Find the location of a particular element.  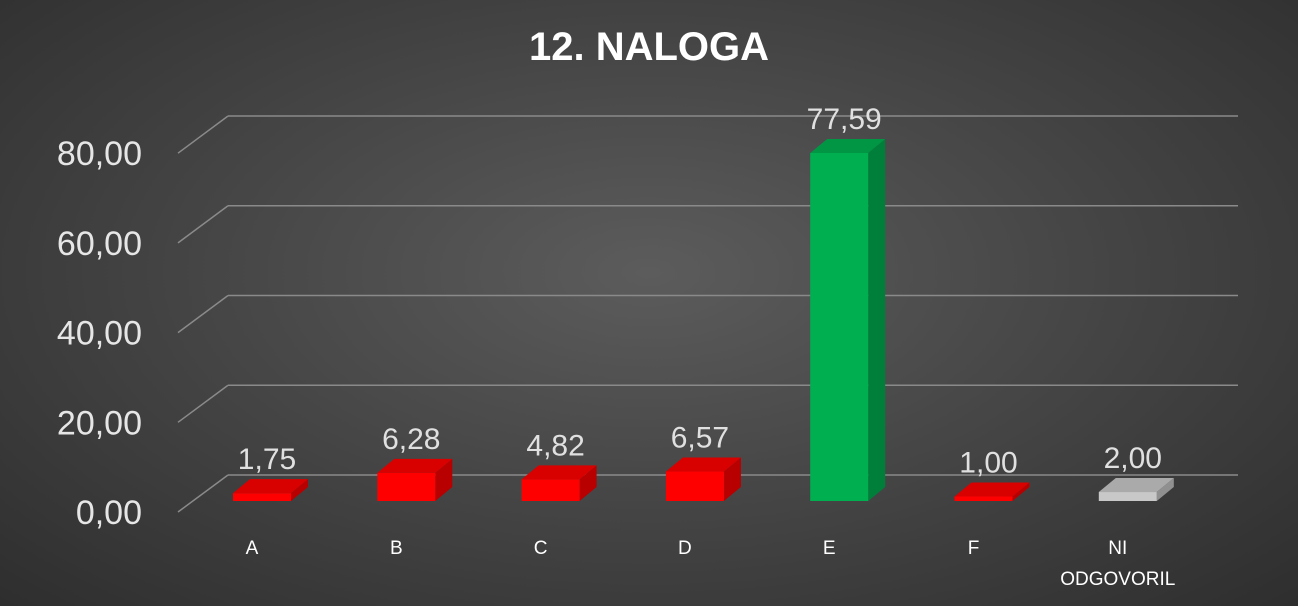

bar-b is located at coordinates (415, 479).